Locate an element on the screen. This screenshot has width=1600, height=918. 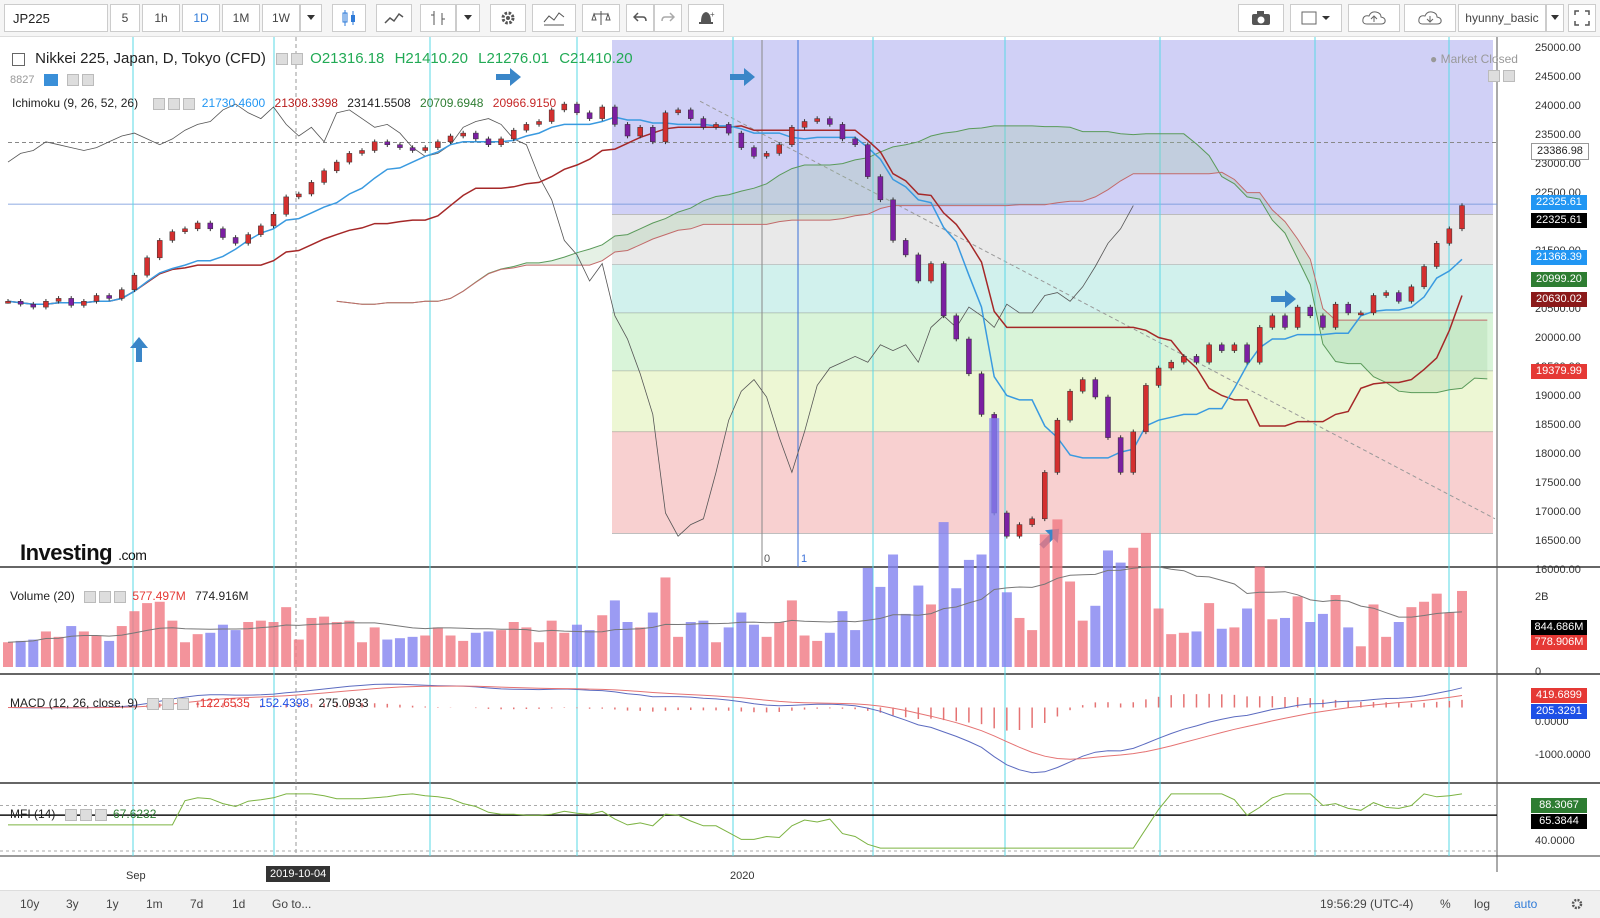
bars-style-button is located at coordinates (438, 18).